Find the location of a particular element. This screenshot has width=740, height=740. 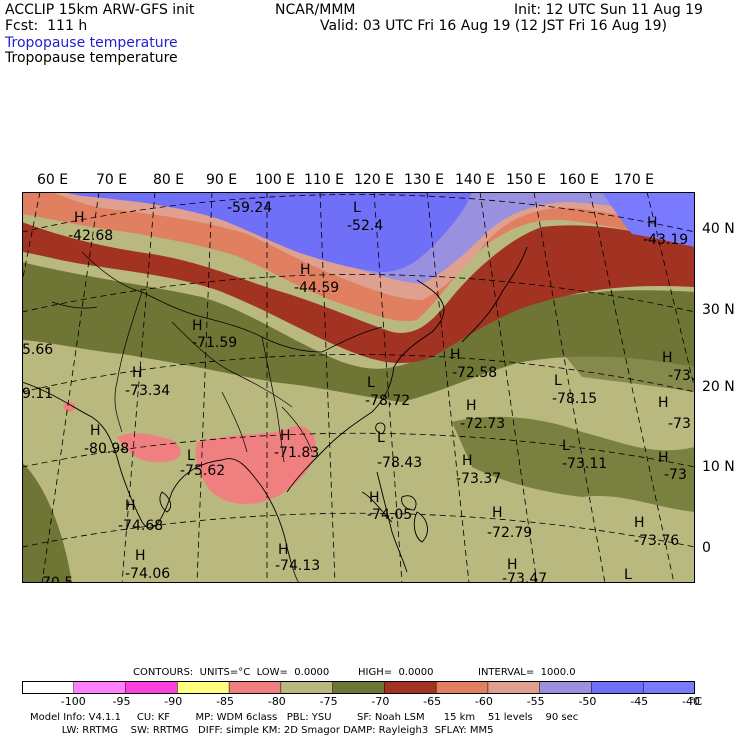

extremum-value: -42.68 is located at coordinates (90, 236).